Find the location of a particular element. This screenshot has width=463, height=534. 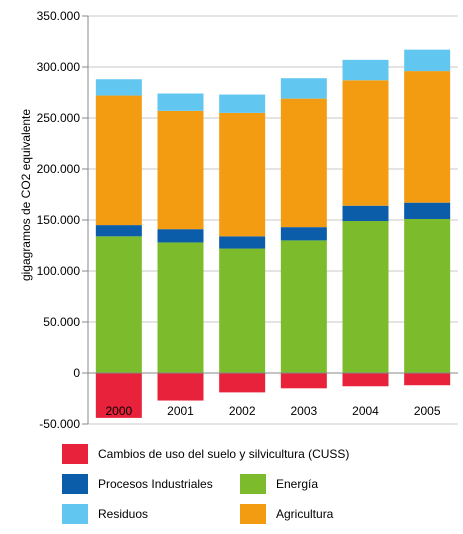

x-tick-label: 2002 is located at coordinates (242, 411).